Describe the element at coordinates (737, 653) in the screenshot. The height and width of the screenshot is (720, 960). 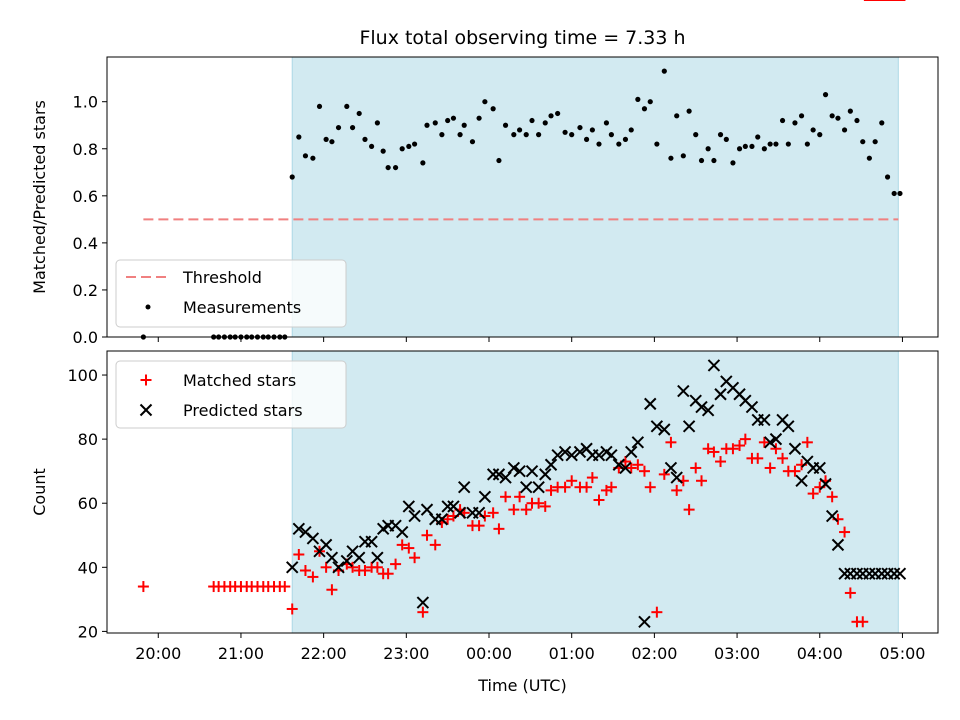
I see `x-tick-label: 03:00` at that location.